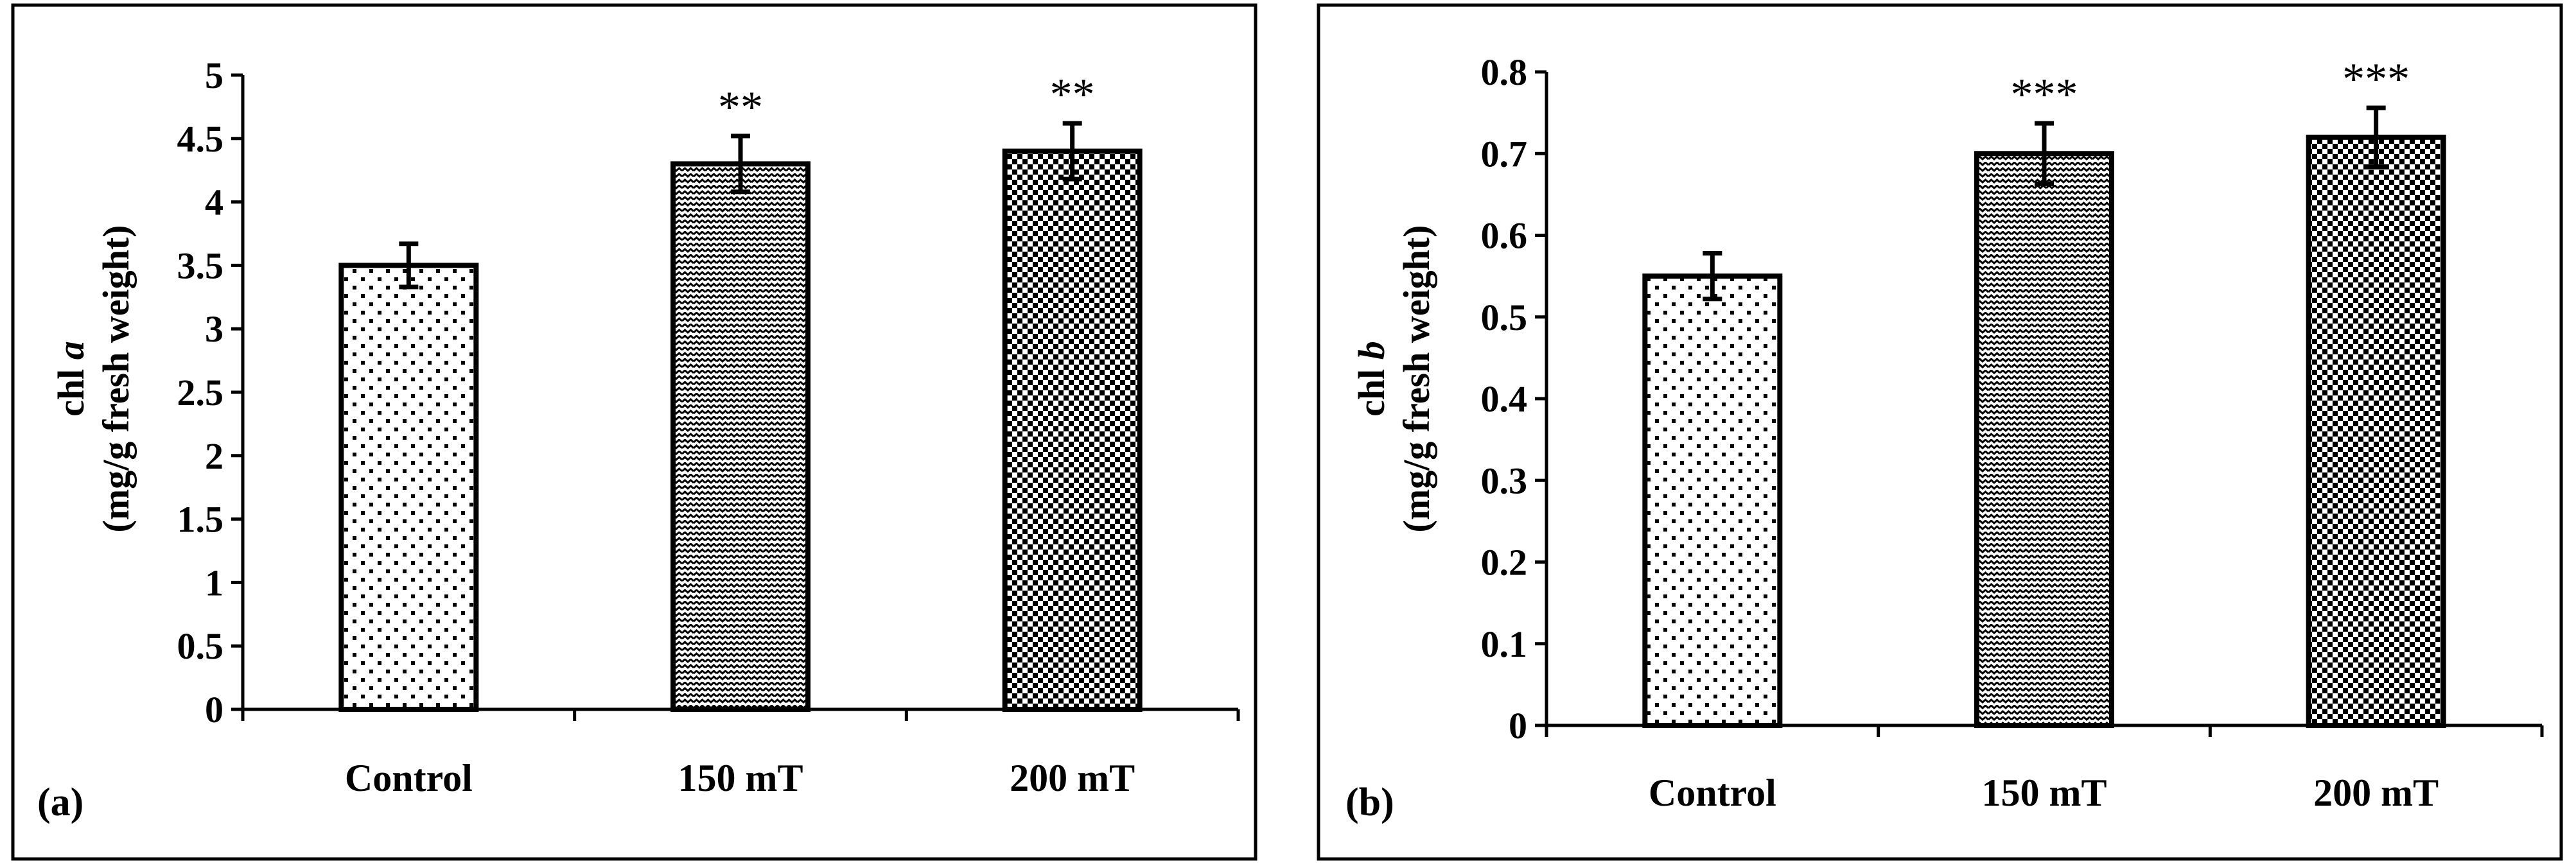  What do you see at coordinates (214, 582) in the screenshot?
I see `y-tick-label: 1` at bounding box center [214, 582].